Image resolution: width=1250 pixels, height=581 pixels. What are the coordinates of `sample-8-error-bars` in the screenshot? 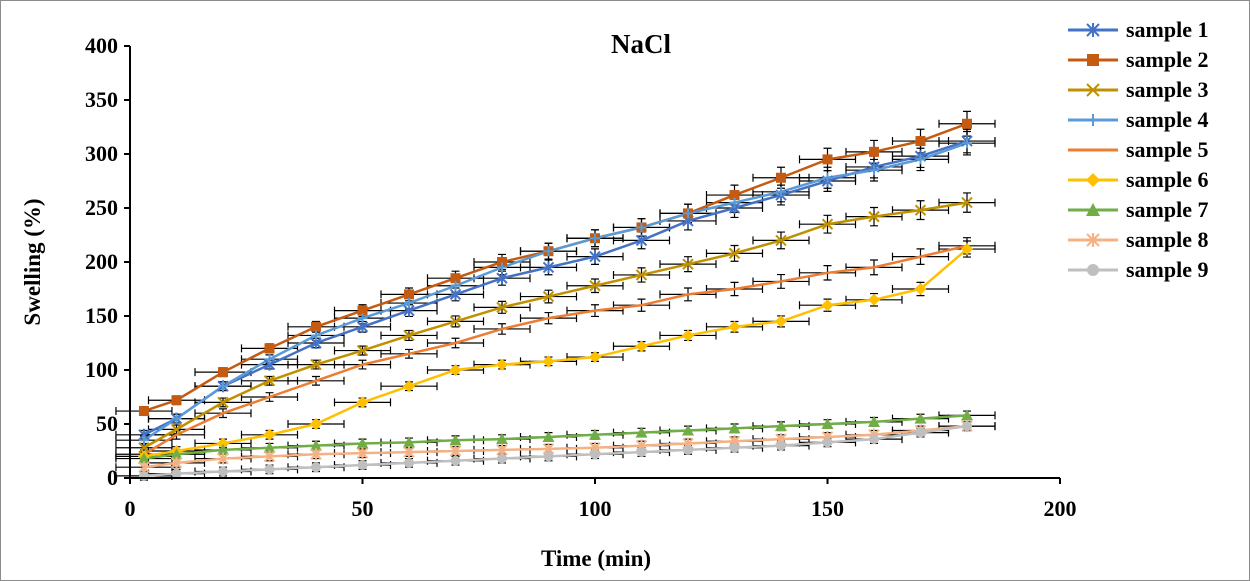 It's located at (555, 447).